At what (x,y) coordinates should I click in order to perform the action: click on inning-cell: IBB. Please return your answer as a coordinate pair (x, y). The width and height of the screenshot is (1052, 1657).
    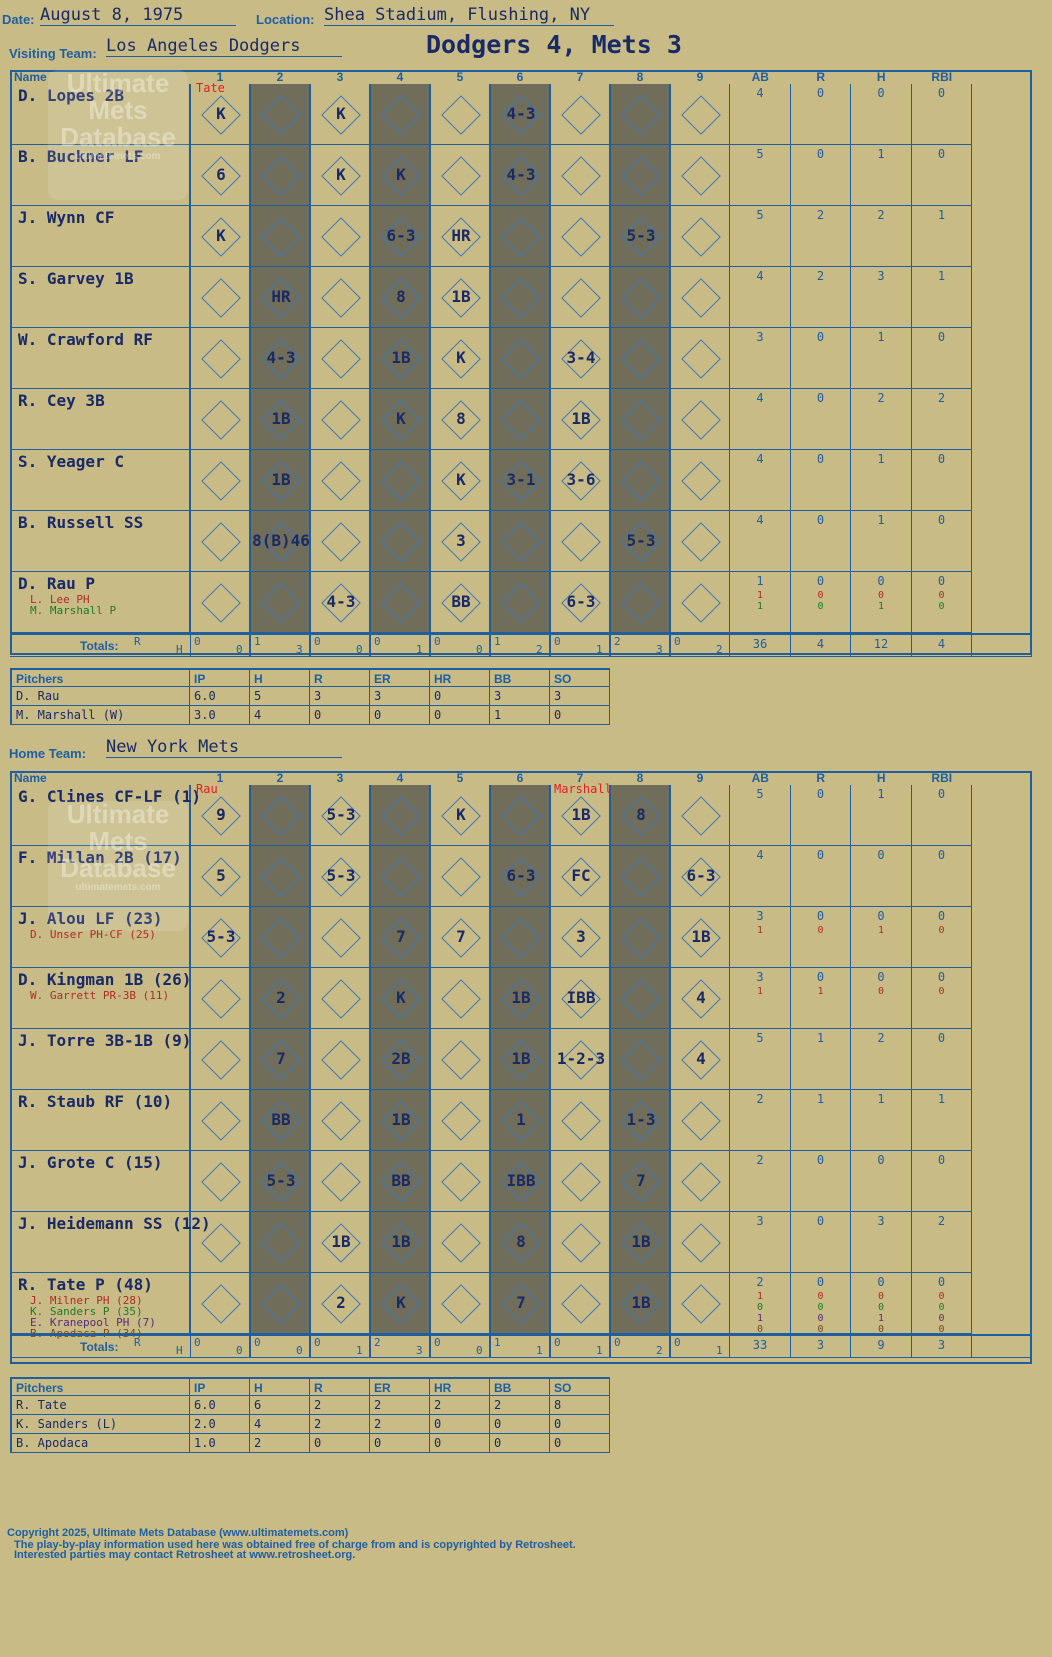
    Looking at the image, I should click on (520, 1181).